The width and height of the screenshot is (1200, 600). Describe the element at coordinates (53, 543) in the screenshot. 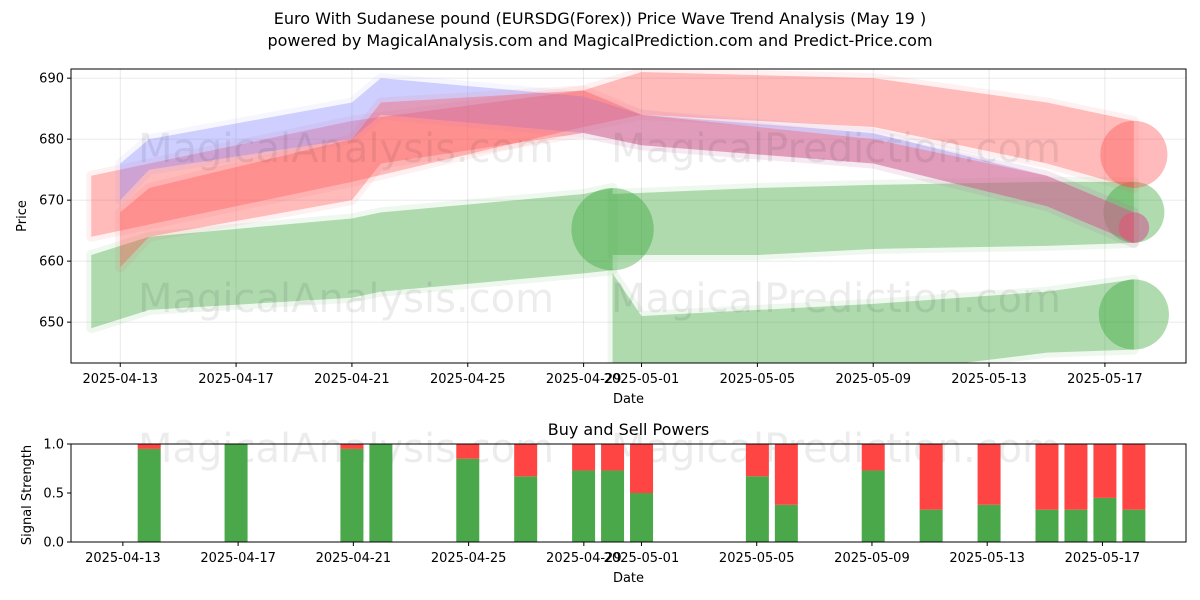

I see `y2-tick-label: 0.0` at that location.